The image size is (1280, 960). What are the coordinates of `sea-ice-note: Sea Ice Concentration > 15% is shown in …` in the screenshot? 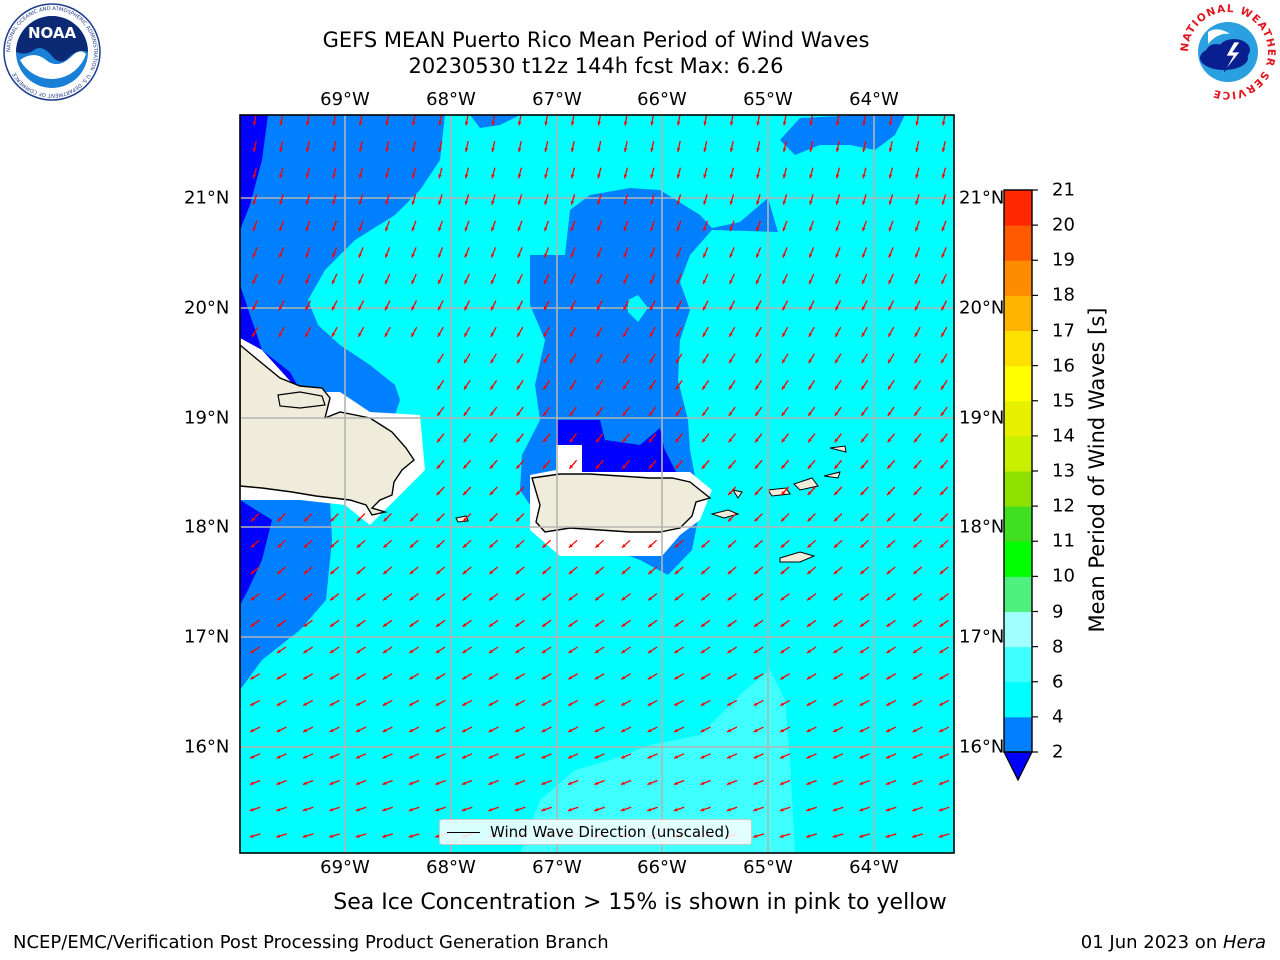 It's located at (640, 902).